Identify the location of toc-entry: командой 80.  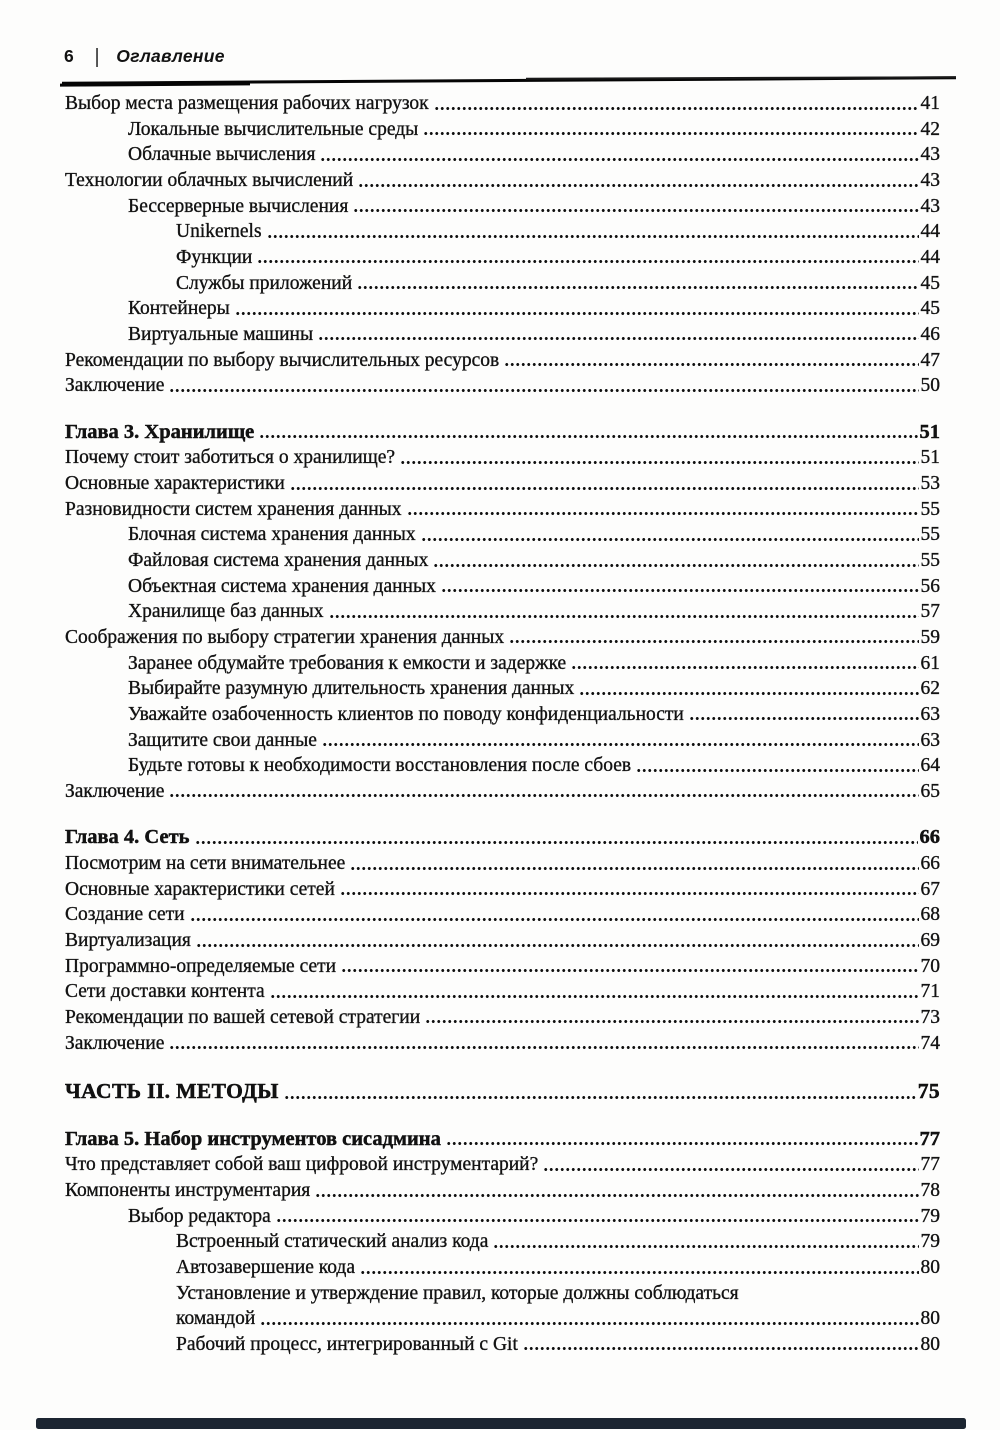
(502, 1319).